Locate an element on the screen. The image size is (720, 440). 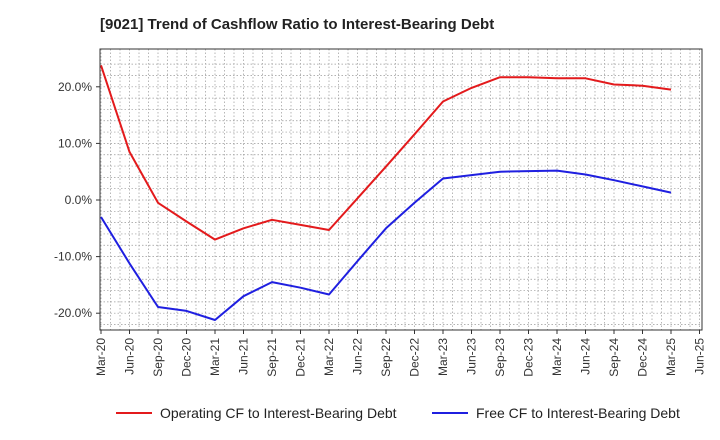
x-tick-label: Dec-21 is located at coordinates (301, 357).